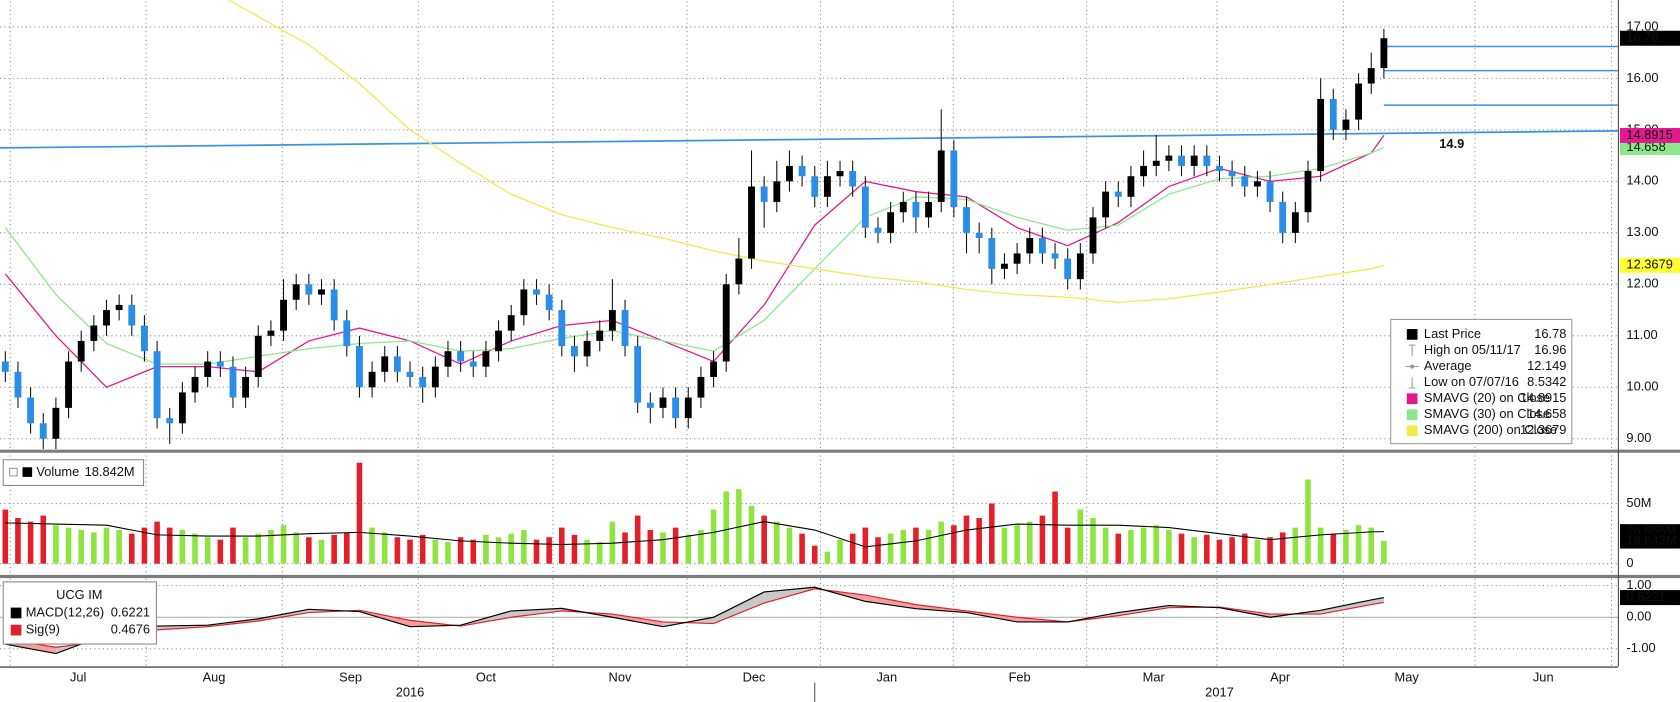  What do you see at coordinates (1645, 596) in the screenshot?
I see `value-tag: 0.6221` at bounding box center [1645, 596].